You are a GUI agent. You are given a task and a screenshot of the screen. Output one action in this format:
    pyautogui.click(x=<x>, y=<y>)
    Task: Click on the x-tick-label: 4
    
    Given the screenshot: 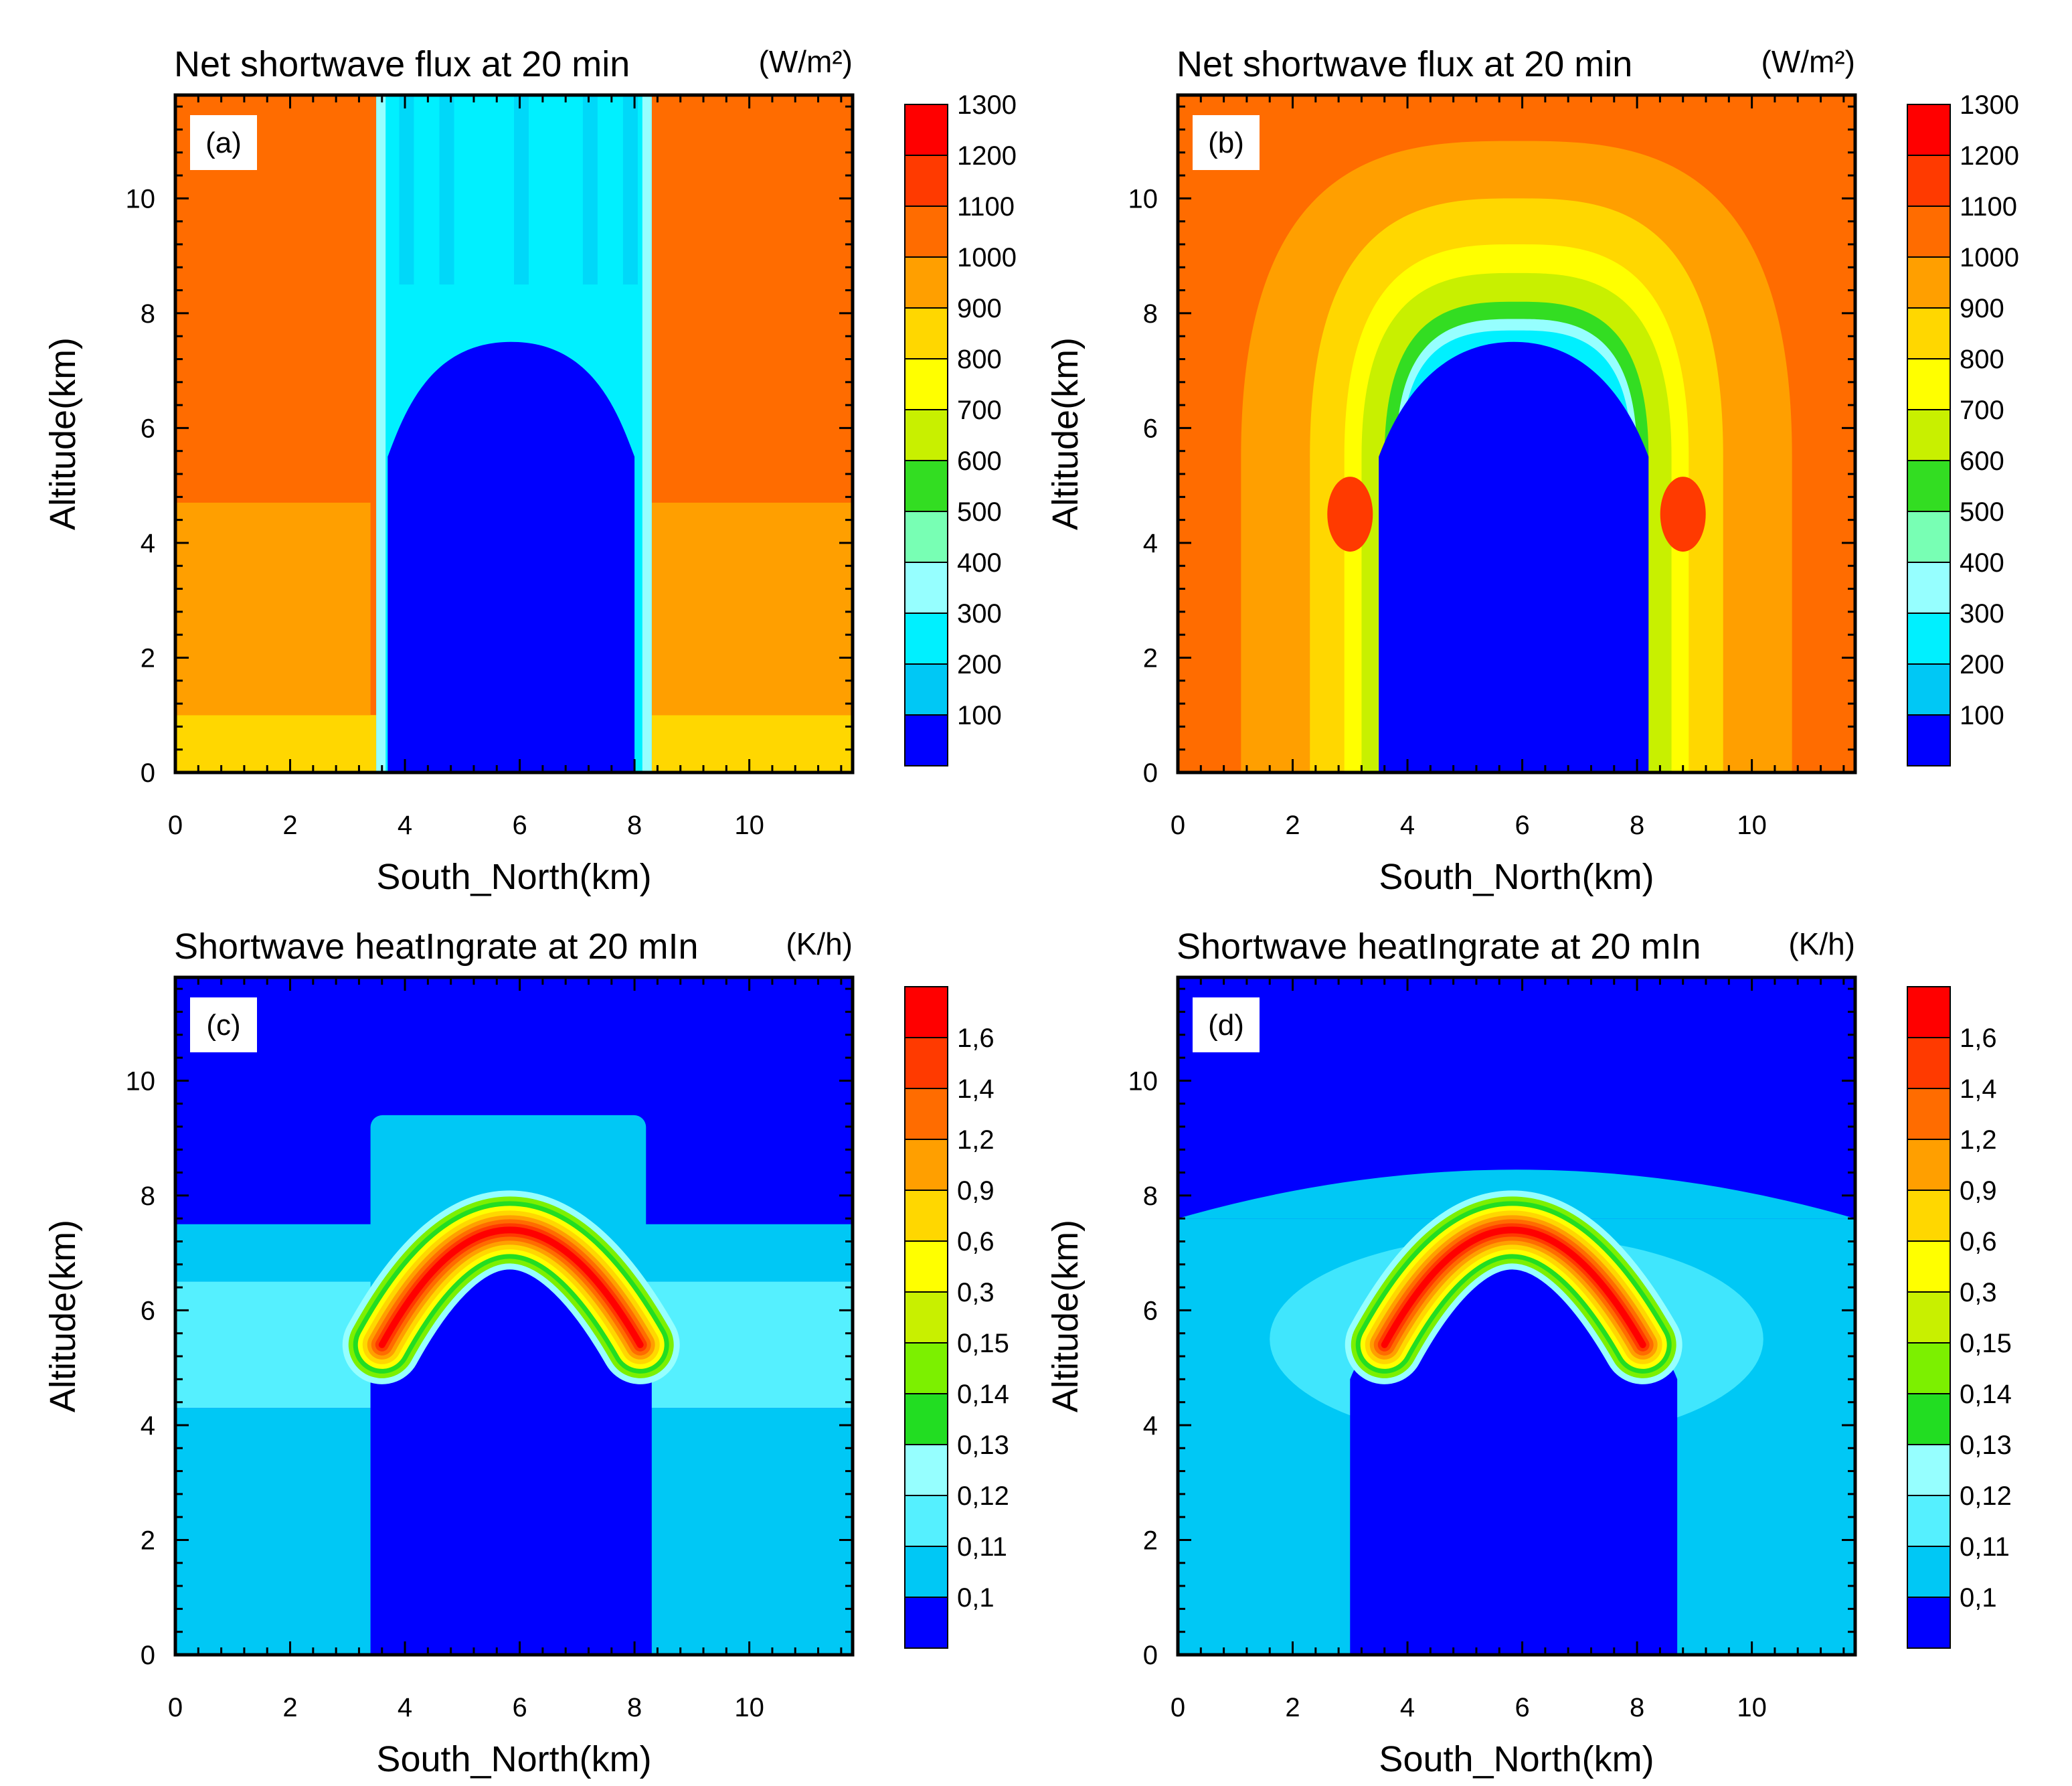 What is the action you would take?
    pyautogui.click(x=405, y=1707)
    